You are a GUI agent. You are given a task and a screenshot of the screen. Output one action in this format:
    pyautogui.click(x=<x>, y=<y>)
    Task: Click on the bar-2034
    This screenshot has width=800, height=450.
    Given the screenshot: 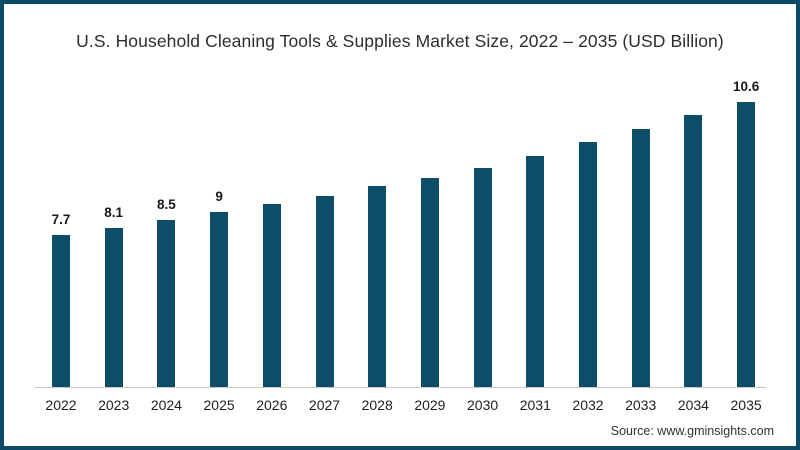 What is the action you would take?
    pyautogui.click(x=693, y=251)
    